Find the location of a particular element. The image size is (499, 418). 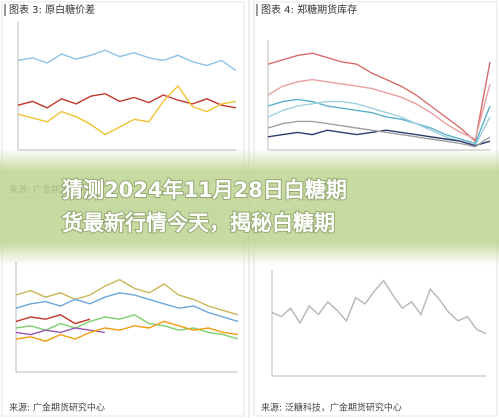

panel-title: 图表 4: 郑糖期货库存 is located at coordinates (309, 9).